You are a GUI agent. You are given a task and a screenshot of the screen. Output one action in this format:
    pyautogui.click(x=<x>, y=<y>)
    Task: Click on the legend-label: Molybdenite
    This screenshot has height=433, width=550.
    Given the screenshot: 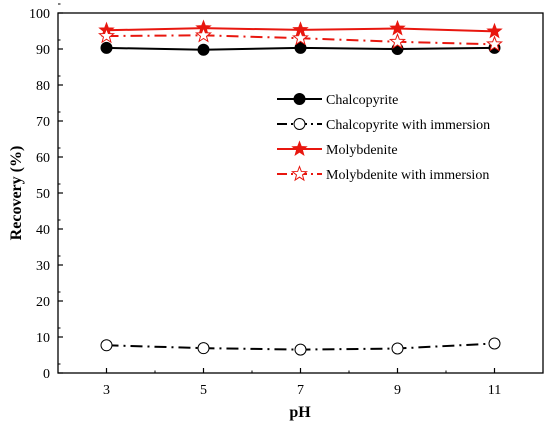 What is the action you would take?
    pyautogui.click(x=362, y=150)
    